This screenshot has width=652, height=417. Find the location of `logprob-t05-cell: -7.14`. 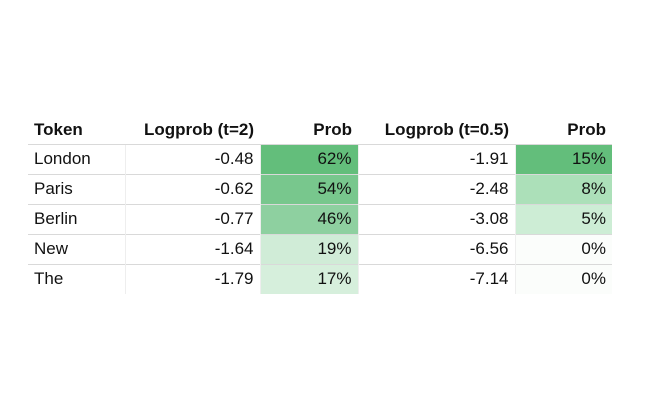

logprob-t05-cell: -7.14 is located at coordinates (436, 278).